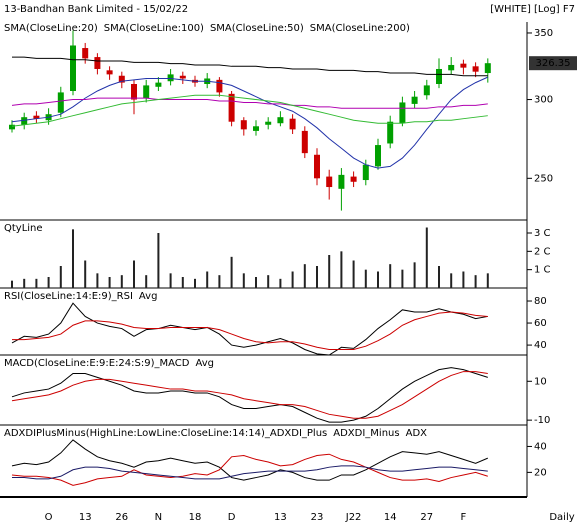 This screenshot has width=579, height=526. Describe the element at coordinates (542, 233) in the screenshot. I see `y-tick-label: 3 C` at that location.